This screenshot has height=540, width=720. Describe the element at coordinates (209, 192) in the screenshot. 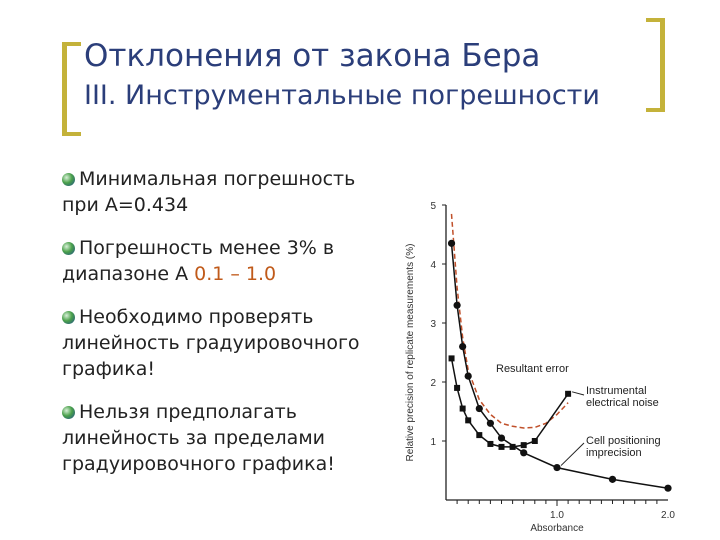

I see `bullet-text: Минимальная погрешность при A=0.434` at that location.